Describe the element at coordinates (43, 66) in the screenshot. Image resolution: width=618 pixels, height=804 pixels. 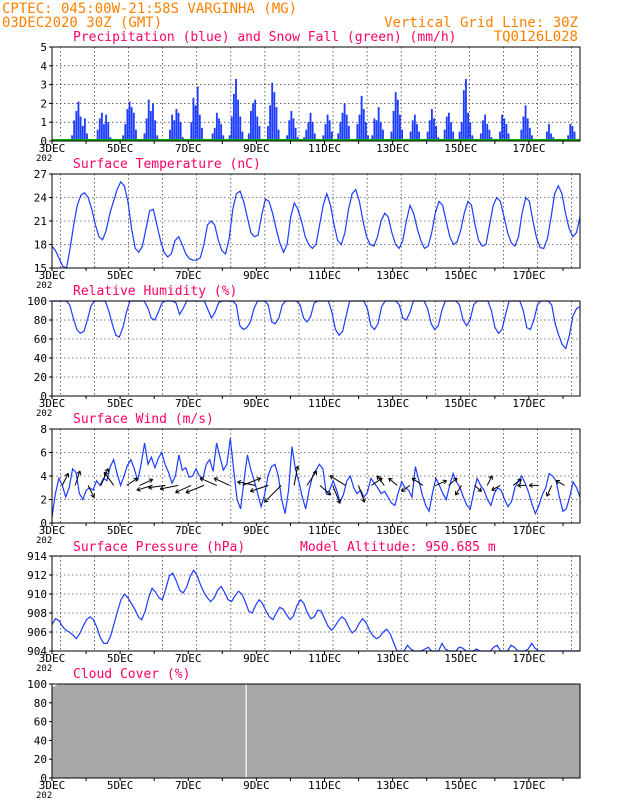
I see `y-tick-label: 4` at that location.